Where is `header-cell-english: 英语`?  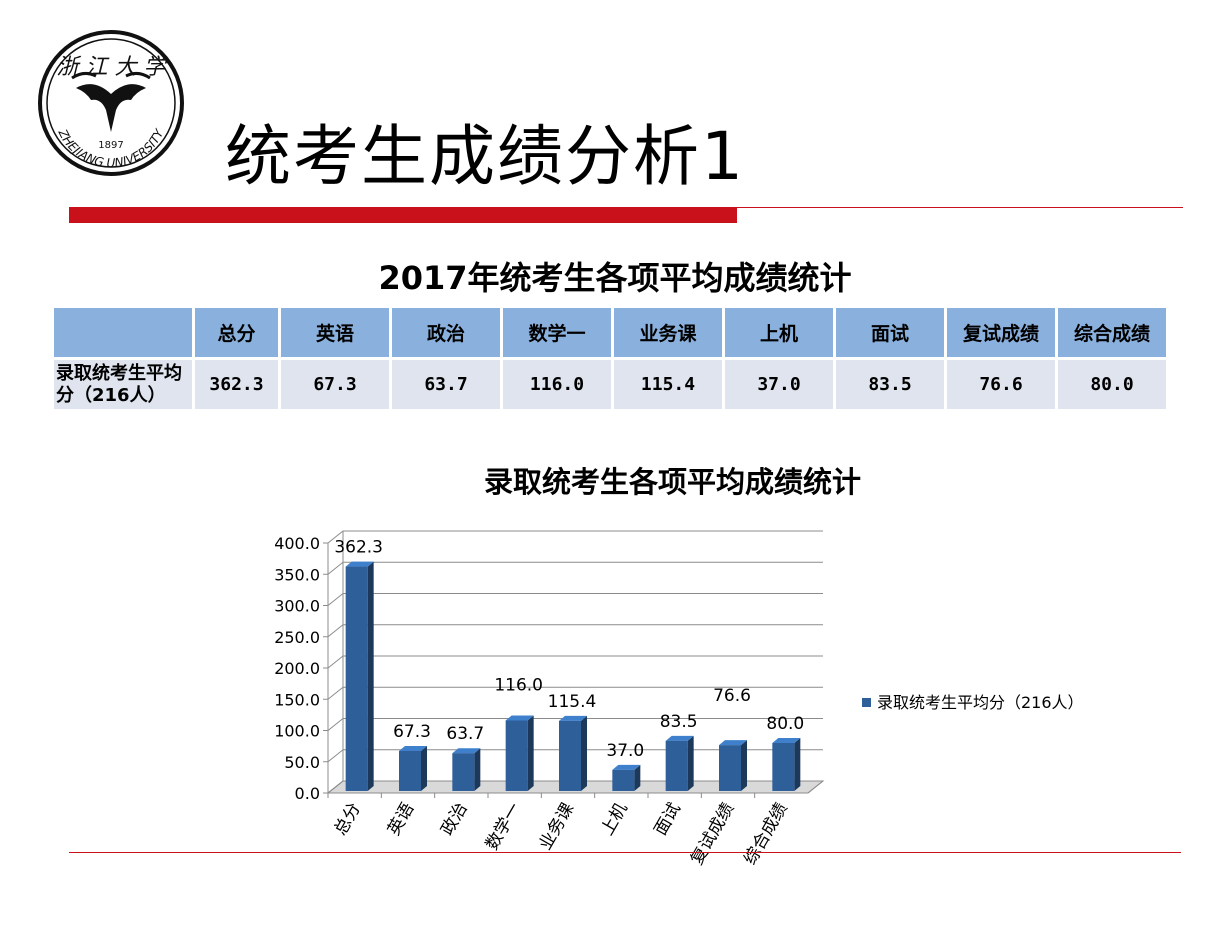 header-cell-english: 英语 is located at coordinates (335, 332).